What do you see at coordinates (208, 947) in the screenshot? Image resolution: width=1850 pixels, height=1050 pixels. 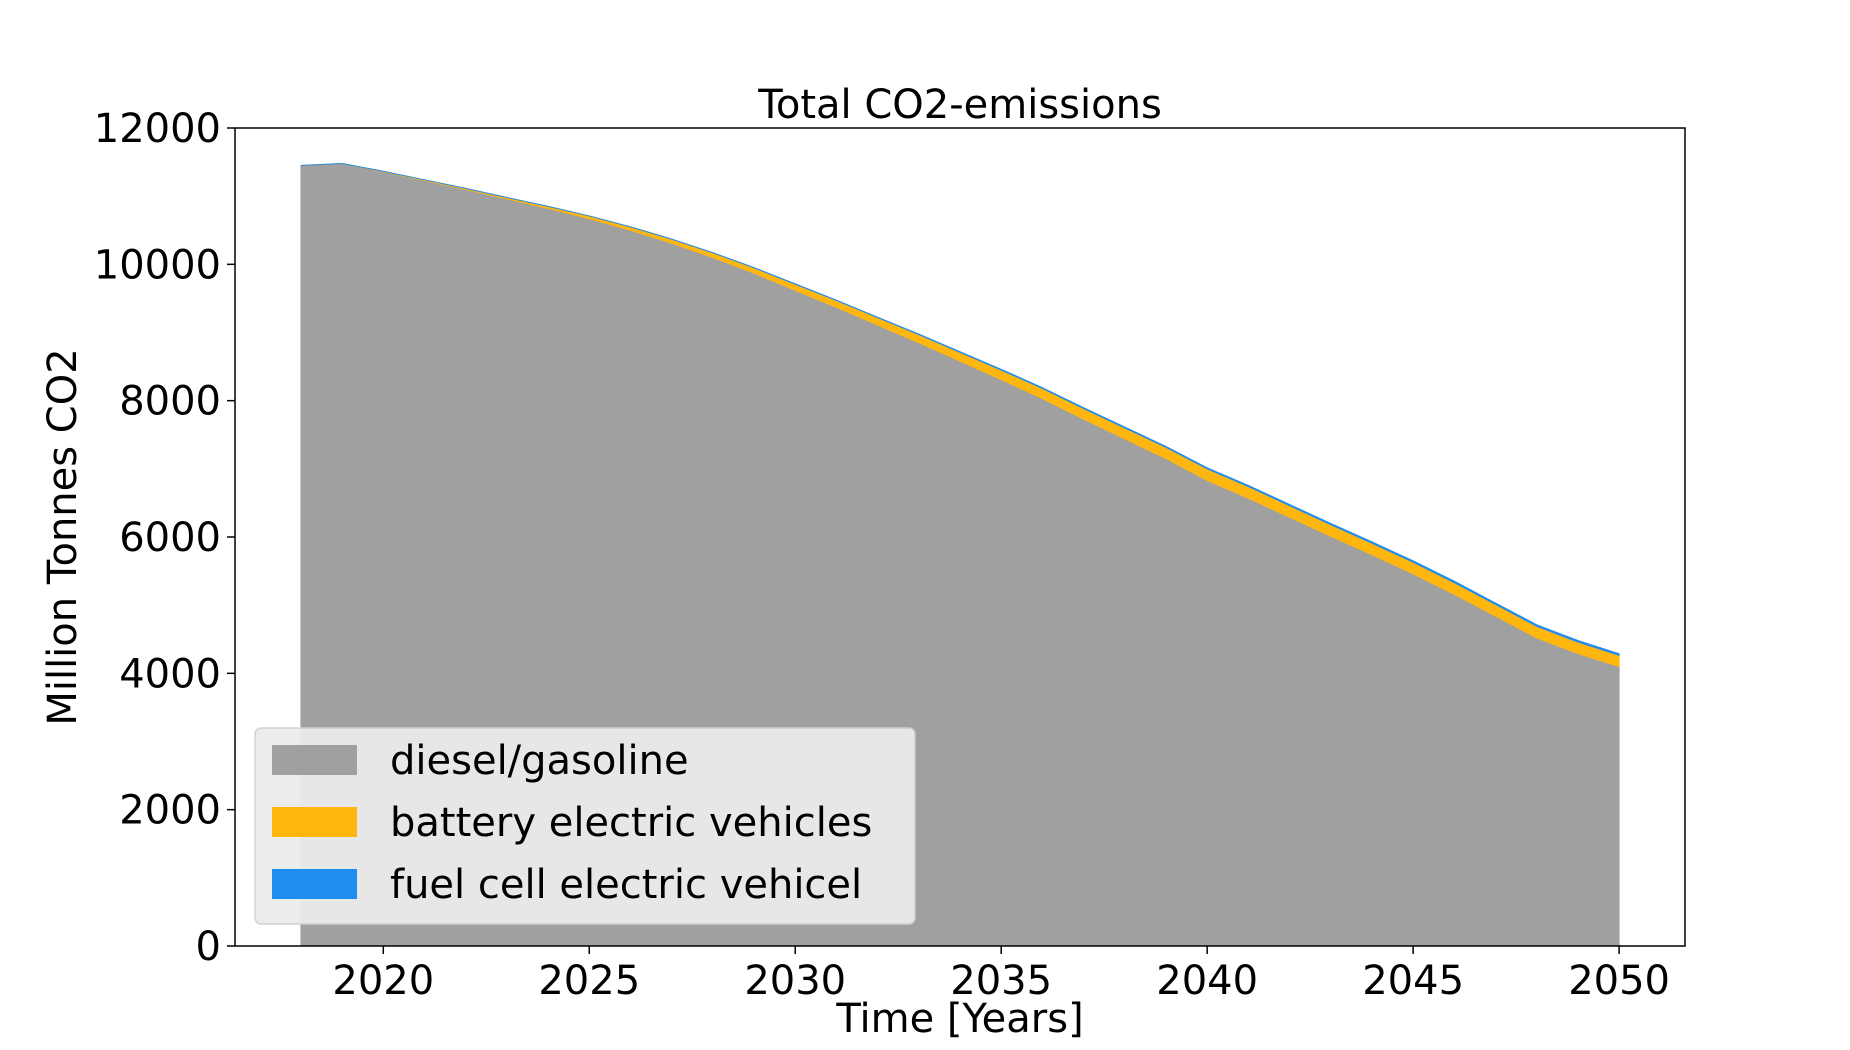 I see `y-tick-label: 0` at bounding box center [208, 947].